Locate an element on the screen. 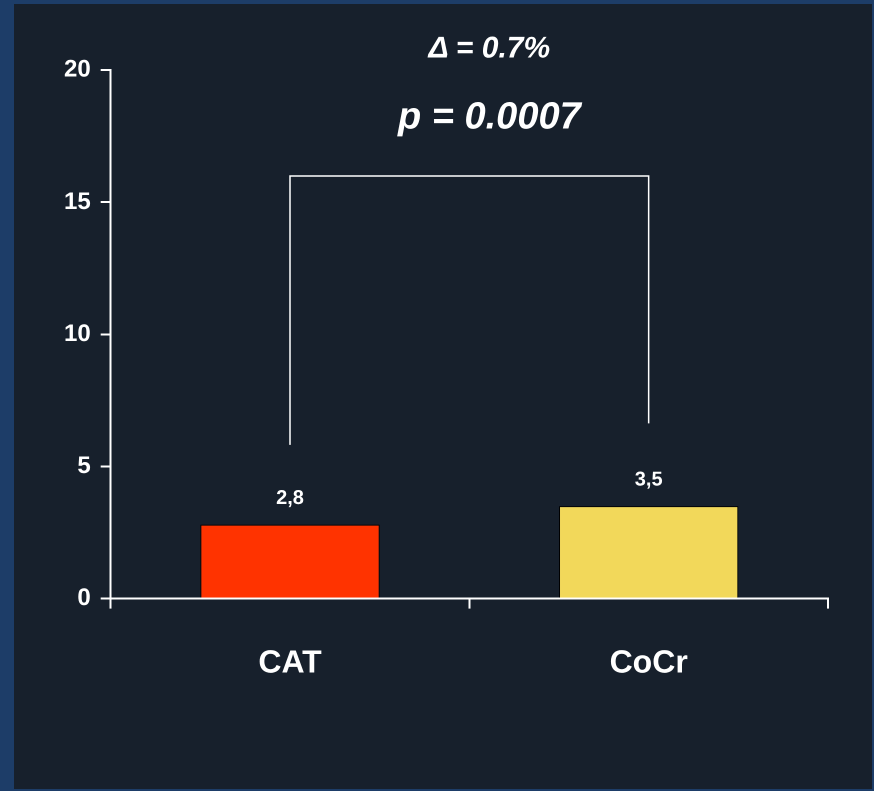 The width and height of the screenshot is (874, 791). data-label: 3,5 is located at coordinates (648, 479).